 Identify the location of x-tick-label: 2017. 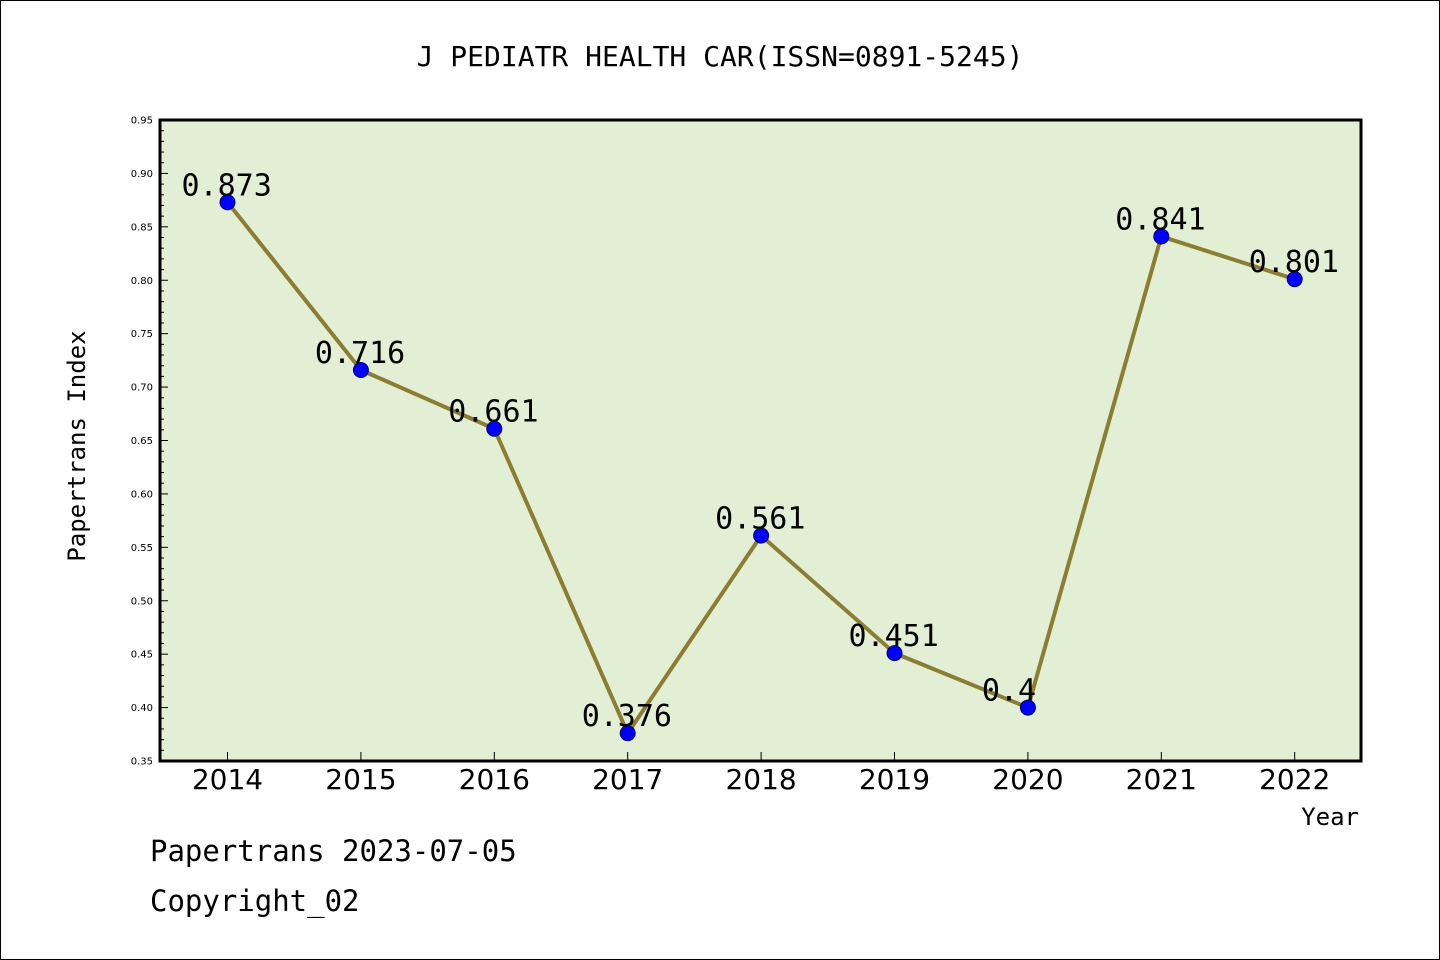
(627, 779).